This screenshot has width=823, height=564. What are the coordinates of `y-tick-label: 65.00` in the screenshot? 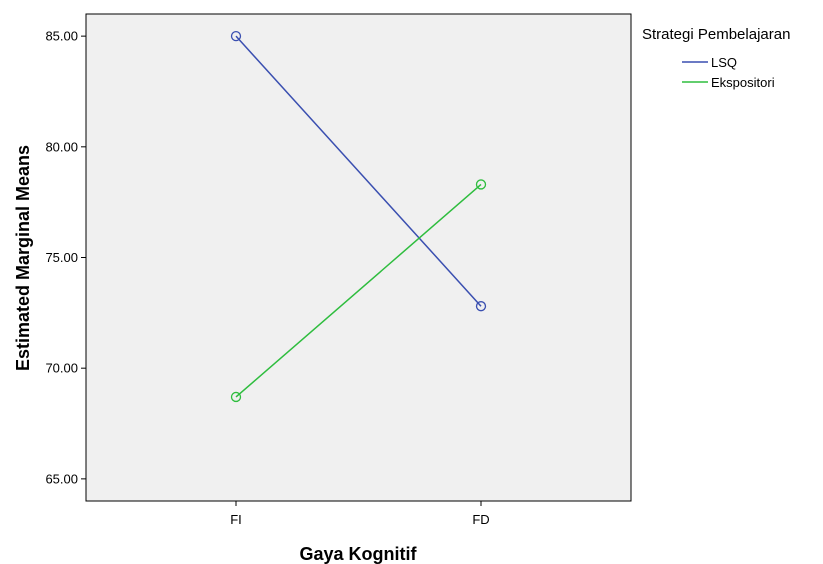 It's located at (61, 478).